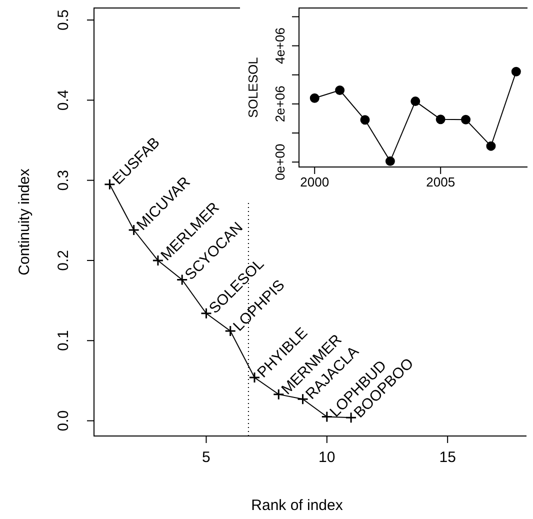 The height and width of the screenshot is (519, 533). What do you see at coordinates (327, 457) in the screenshot?
I see `x-tick-label: 10` at bounding box center [327, 457].